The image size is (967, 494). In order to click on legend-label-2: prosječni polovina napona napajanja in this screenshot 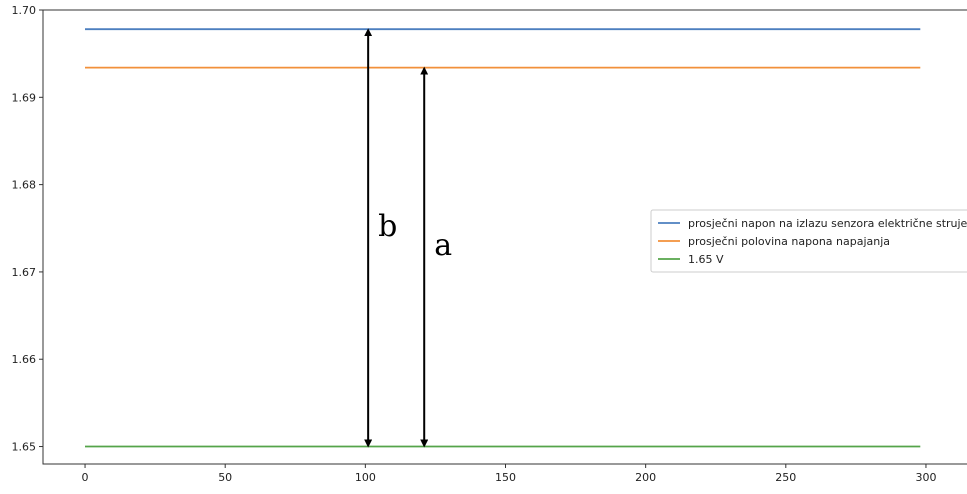, I will do `click(789, 241)`.